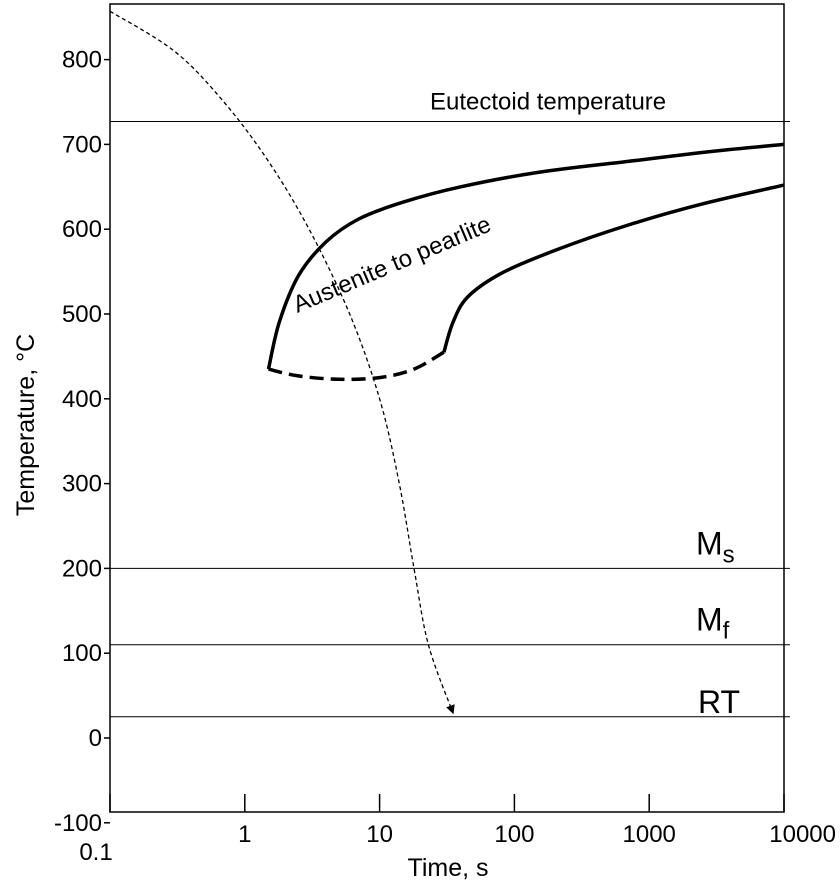 This screenshot has width=840, height=893. I want to click on y-tick-label: 300, so click(82, 484).